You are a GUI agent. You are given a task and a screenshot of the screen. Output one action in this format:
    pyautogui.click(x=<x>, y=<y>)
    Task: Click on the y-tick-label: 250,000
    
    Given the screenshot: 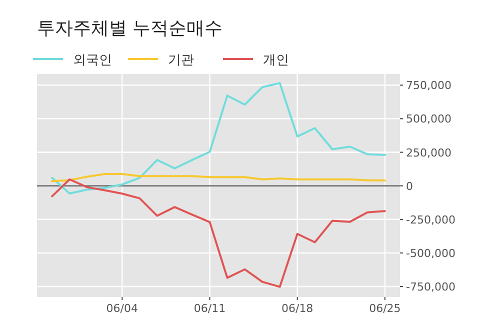 What is the action you would take?
    pyautogui.click(x=429, y=153)
    